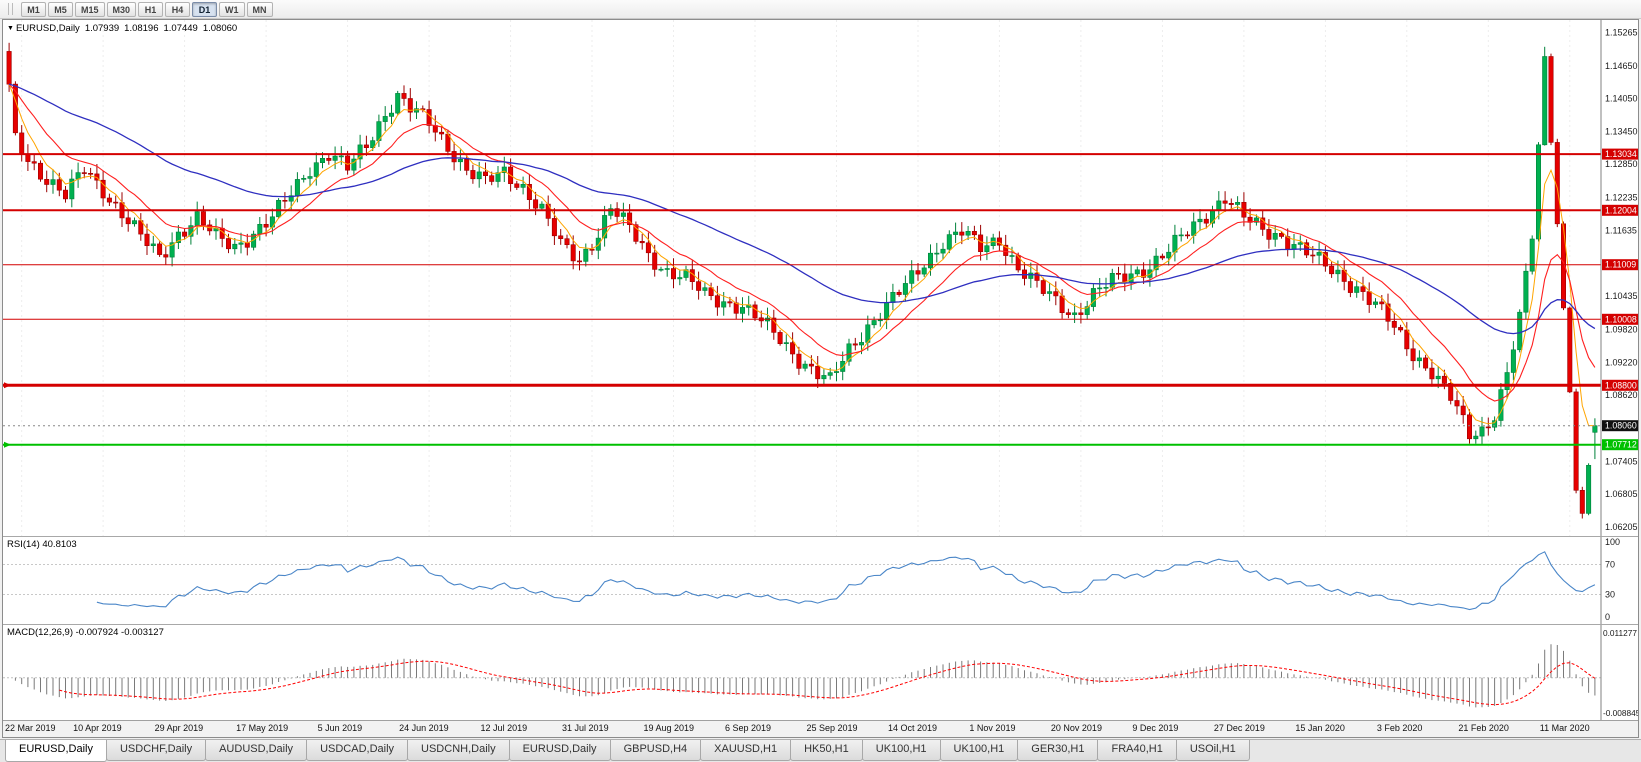 This screenshot has width=1641, height=762. I want to click on ohlc-close: 1.08060, so click(220, 28).